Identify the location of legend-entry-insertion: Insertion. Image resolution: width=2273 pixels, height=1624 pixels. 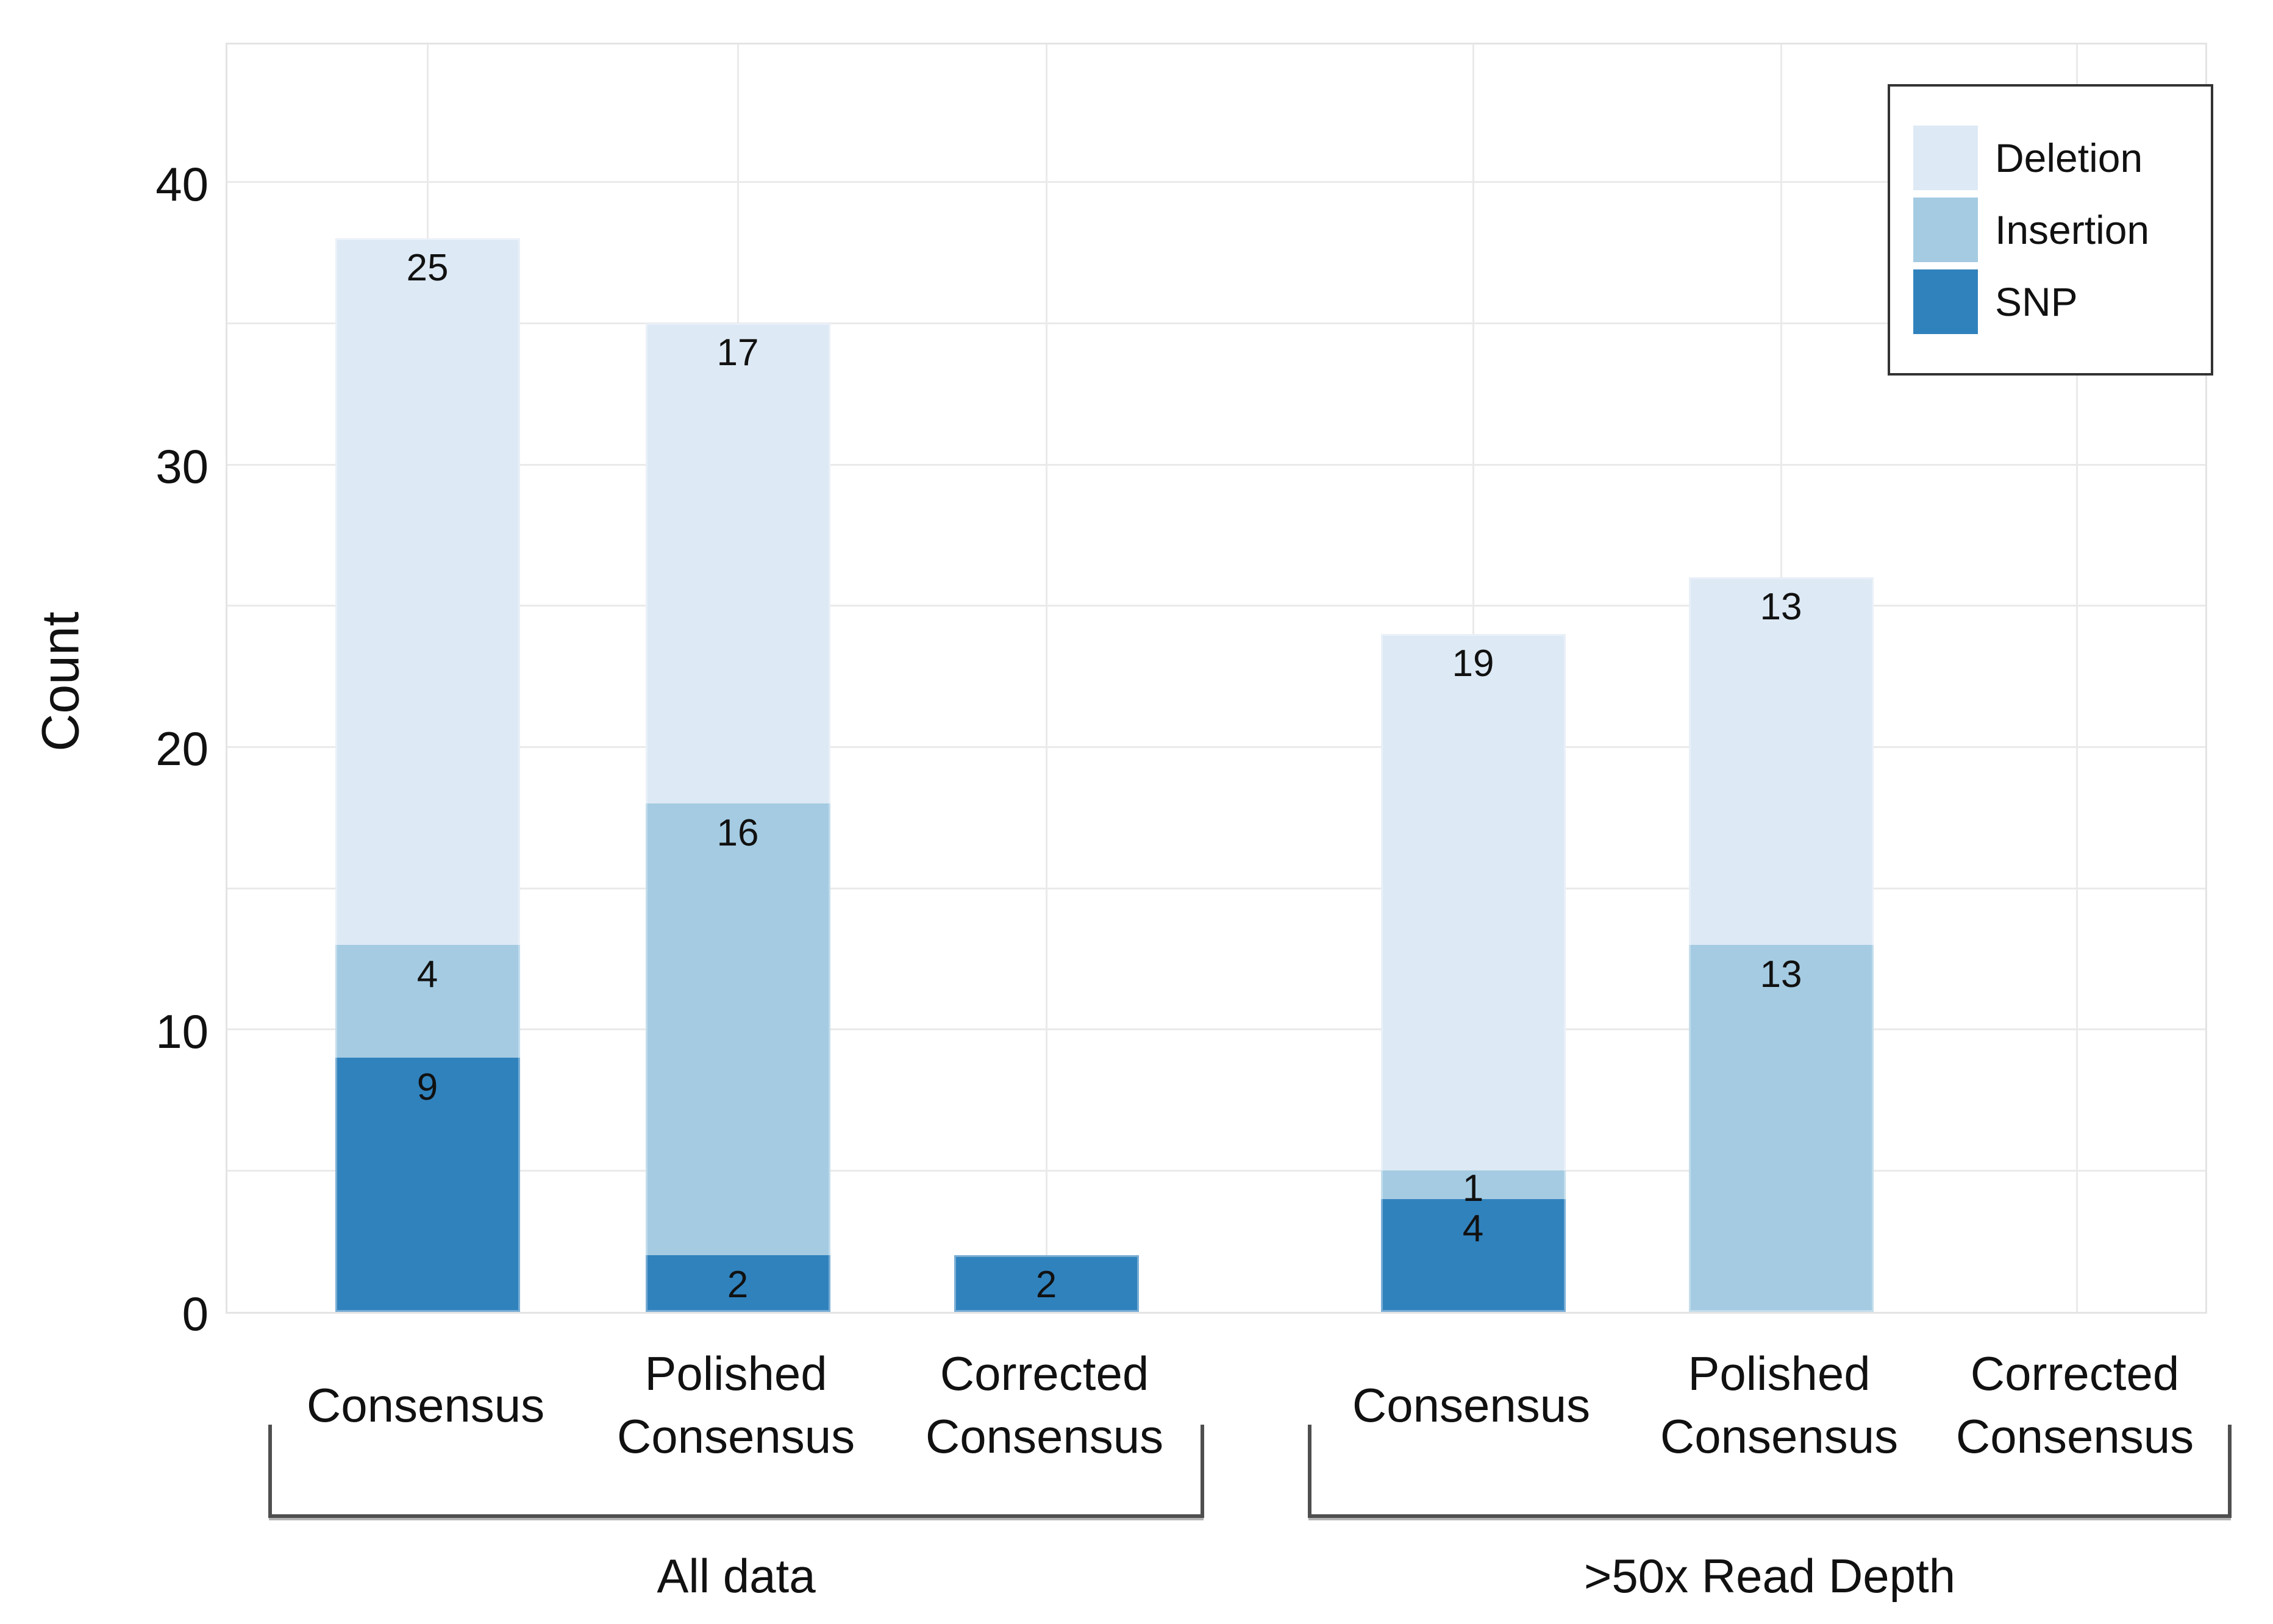
(2053, 230).